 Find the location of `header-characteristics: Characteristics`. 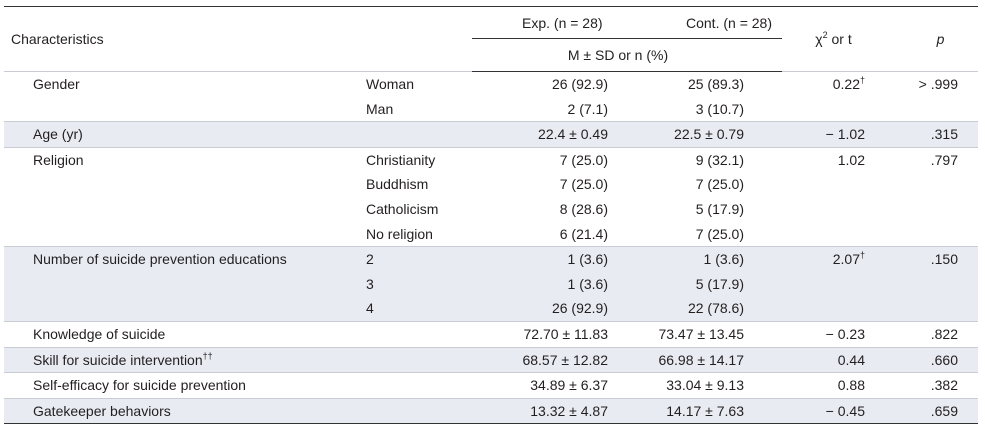

header-characteristics: Characteristics is located at coordinates (185, 39).